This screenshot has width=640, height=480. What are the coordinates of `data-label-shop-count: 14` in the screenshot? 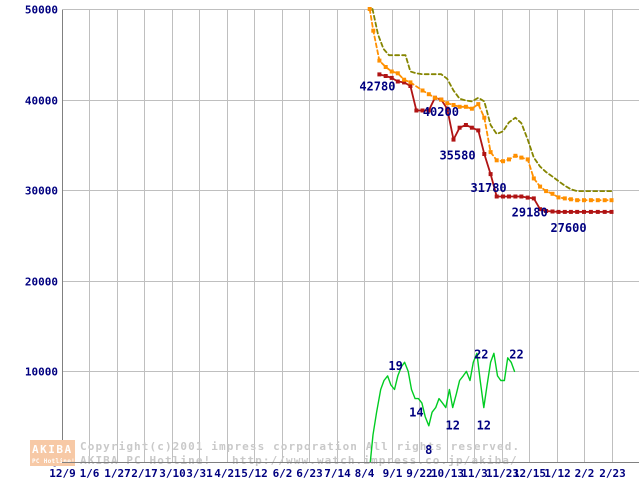 It's located at (416, 413).